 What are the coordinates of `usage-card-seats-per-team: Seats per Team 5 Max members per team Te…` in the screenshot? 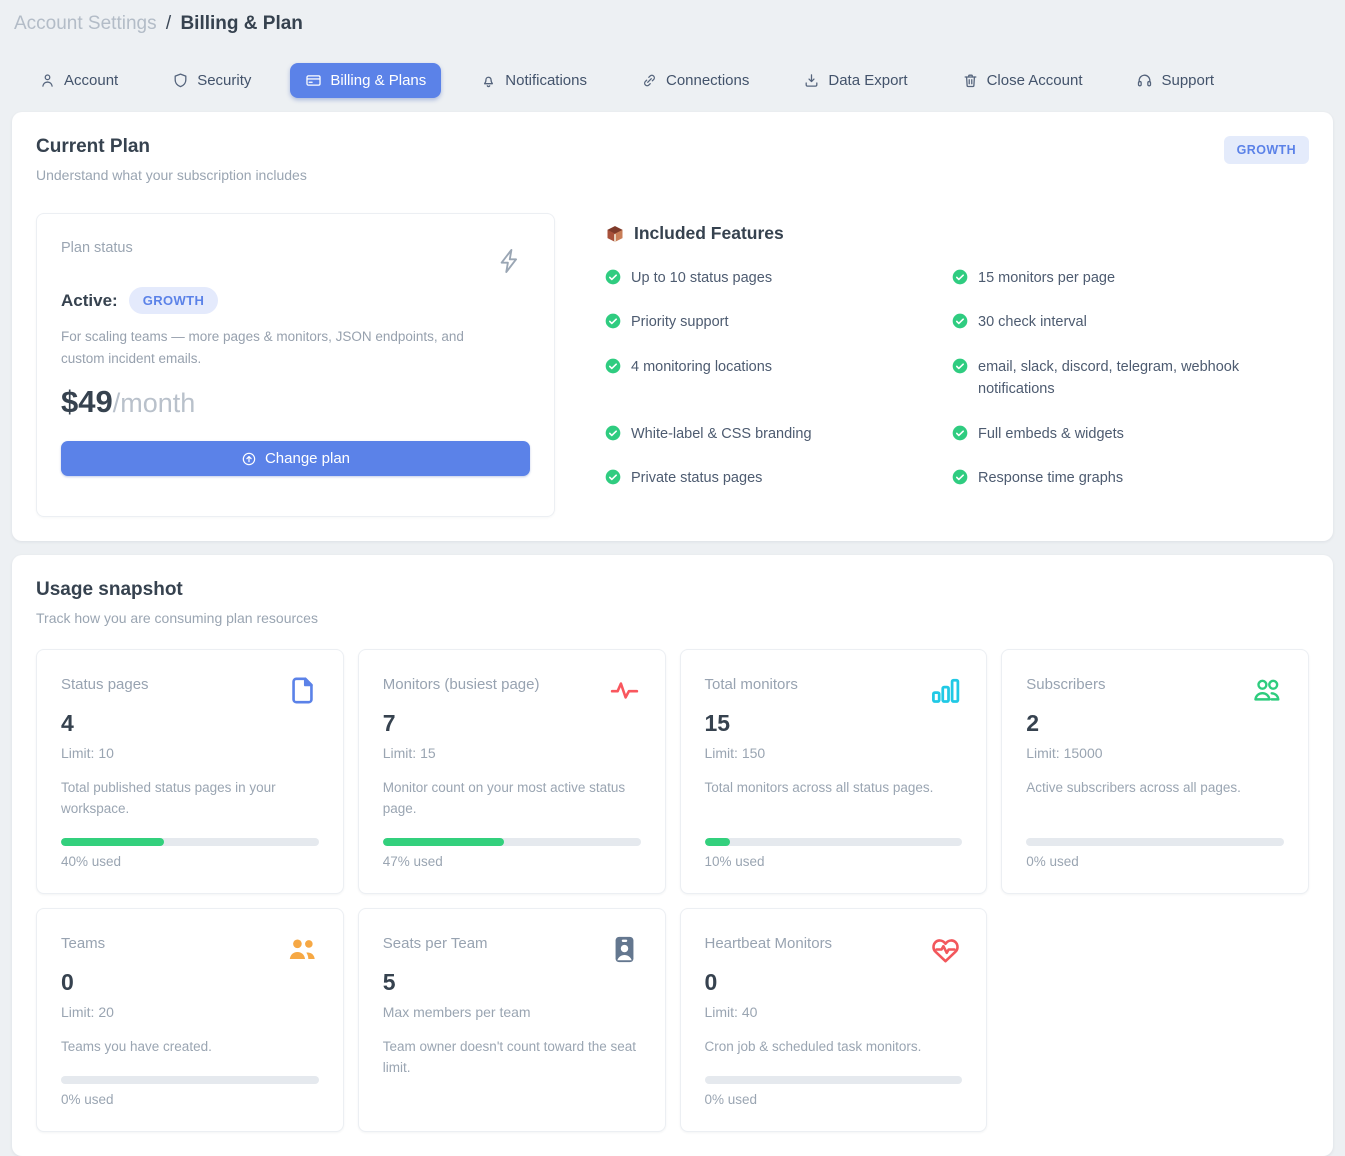 It's located at (511, 1020).